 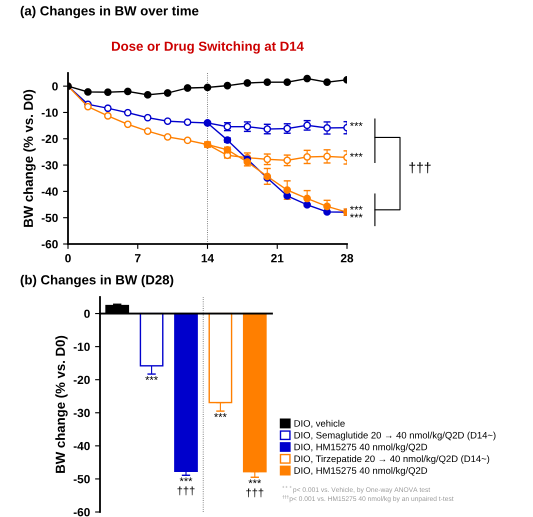 What do you see at coordinates (97, 281) in the screenshot?
I see `chart-title: (b) Changes in BW (D28)` at bounding box center [97, 281].